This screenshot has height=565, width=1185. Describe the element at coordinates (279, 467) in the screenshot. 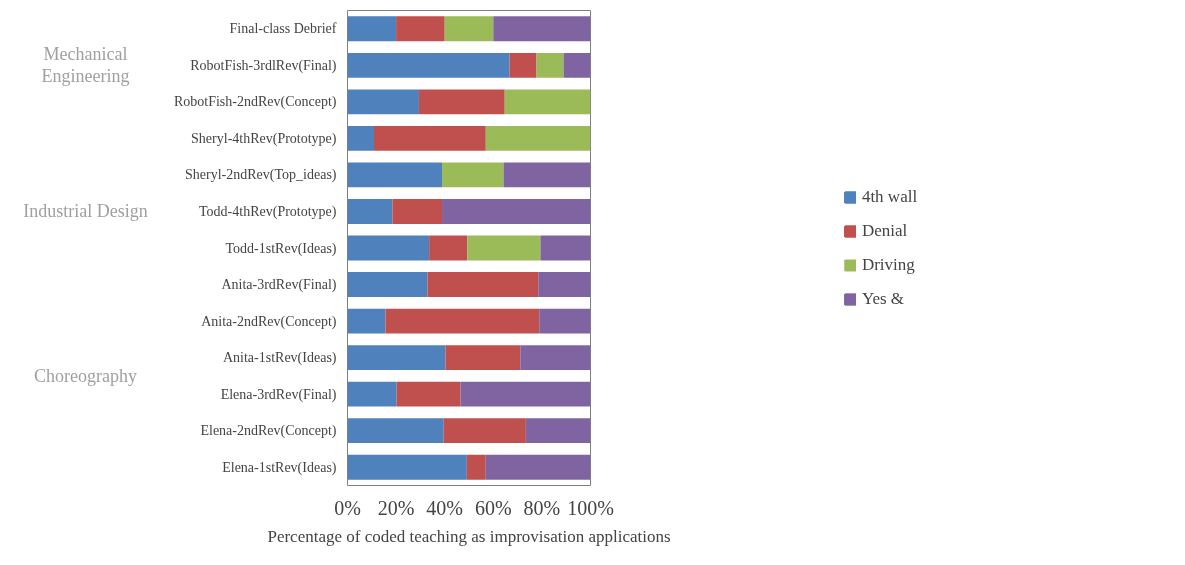

I see `y-tick-label: Elena-1stRev(Ideas)` at that location.